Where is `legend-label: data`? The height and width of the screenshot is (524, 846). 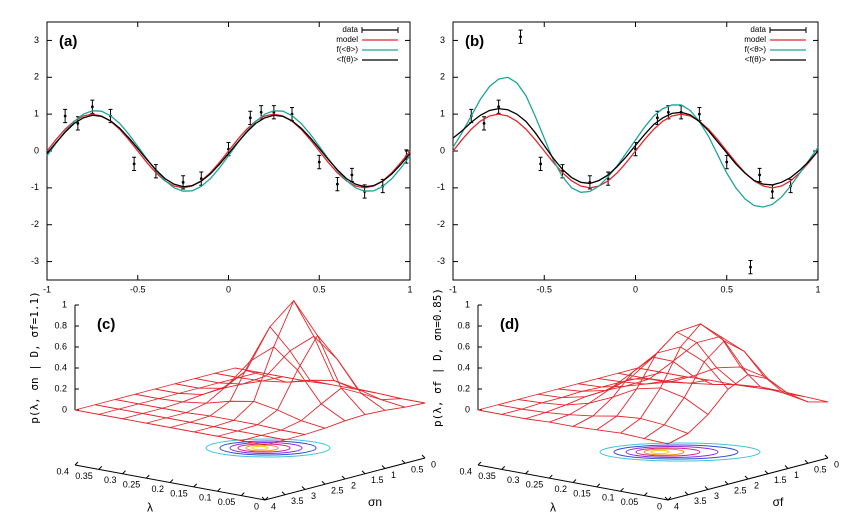
legend-label: data is located at coordinates (350, 29).